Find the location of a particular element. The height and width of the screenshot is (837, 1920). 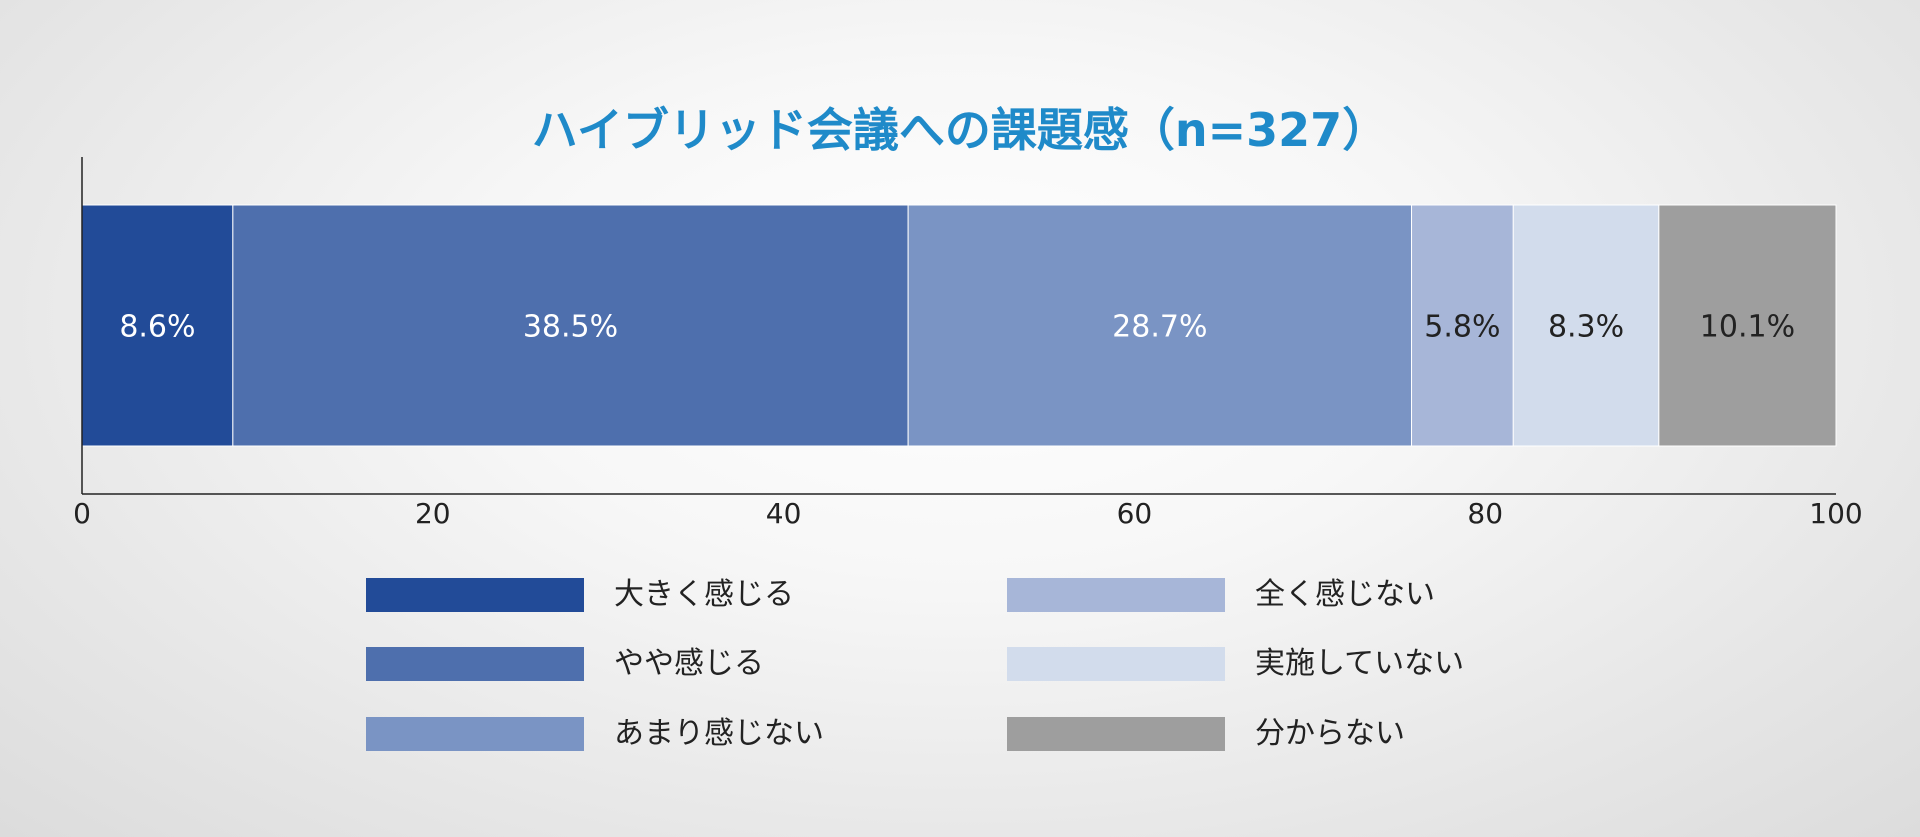

legend-label: 実施していない is located at coordinates (1360, 663).